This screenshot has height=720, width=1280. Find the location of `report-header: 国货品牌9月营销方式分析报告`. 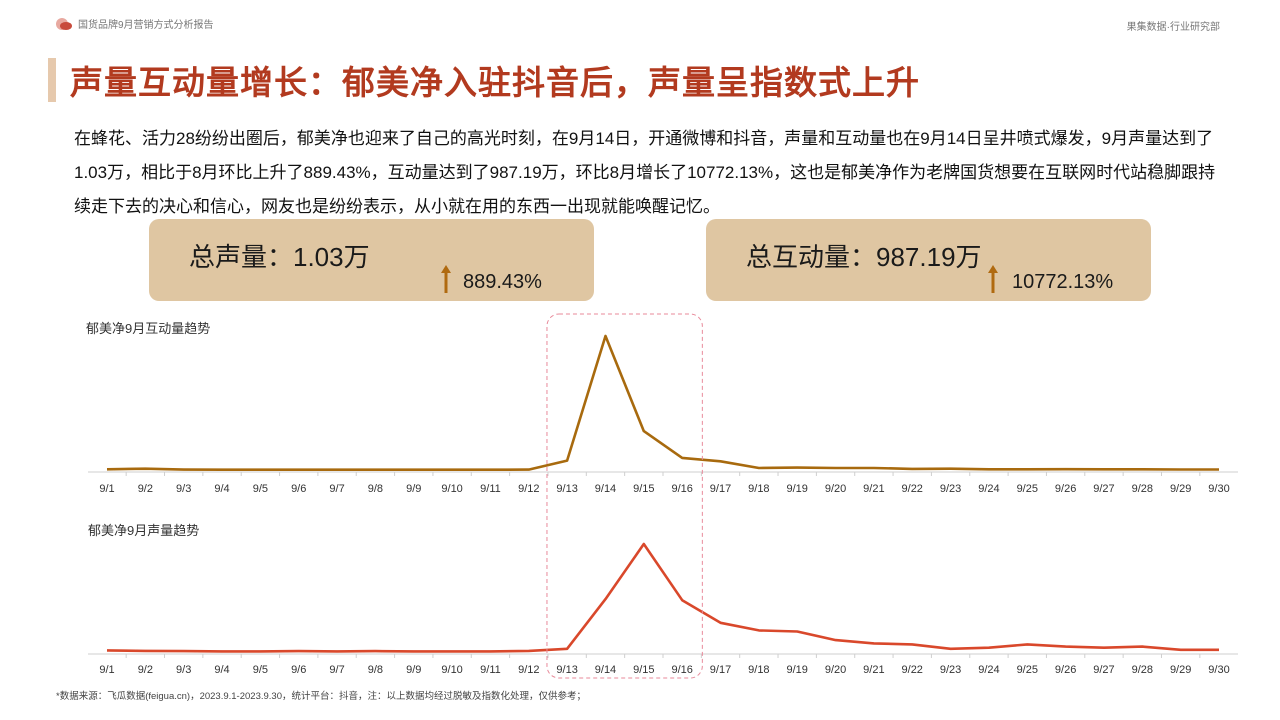

report-header: 国货品牌9月营销方式分析报告 is located at coordinates (135, 23).